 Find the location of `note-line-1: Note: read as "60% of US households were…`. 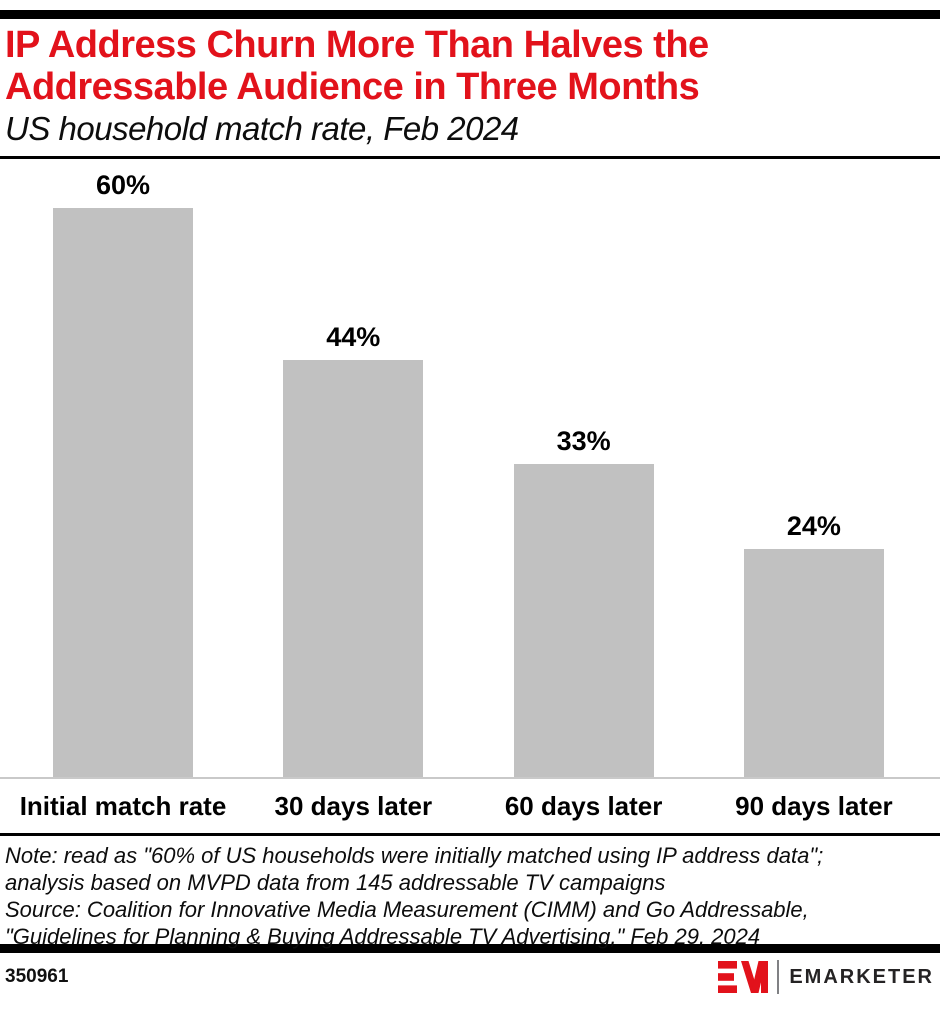

note-line-1: Note: read as "60% of US households were… is located at coordinates (414, 855).